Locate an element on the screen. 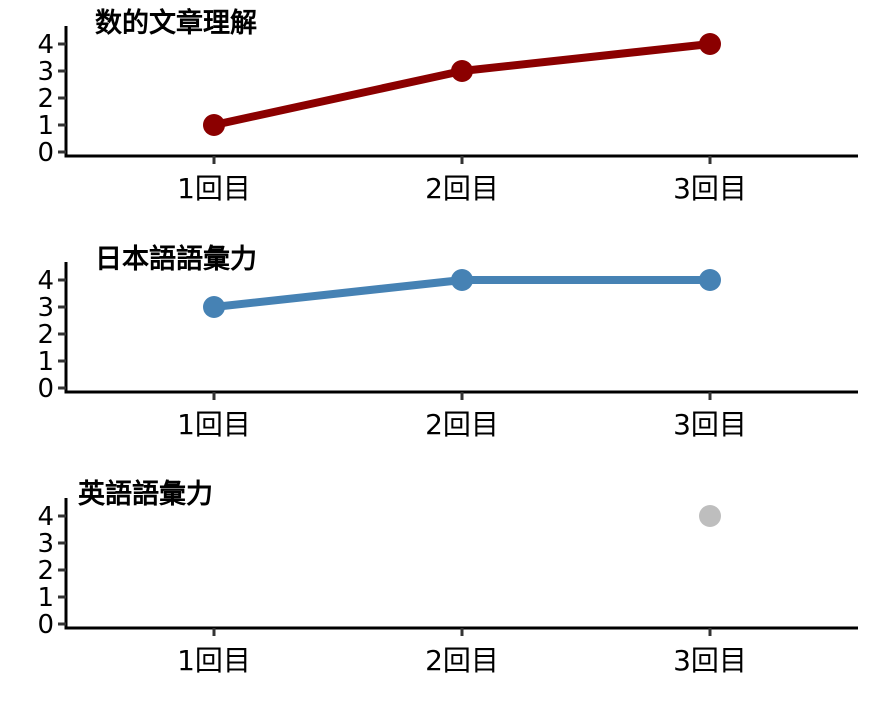 This screenshot has width=885, height=712. panel-title: 日本語語彙力 is located at coordinates (176, 259).